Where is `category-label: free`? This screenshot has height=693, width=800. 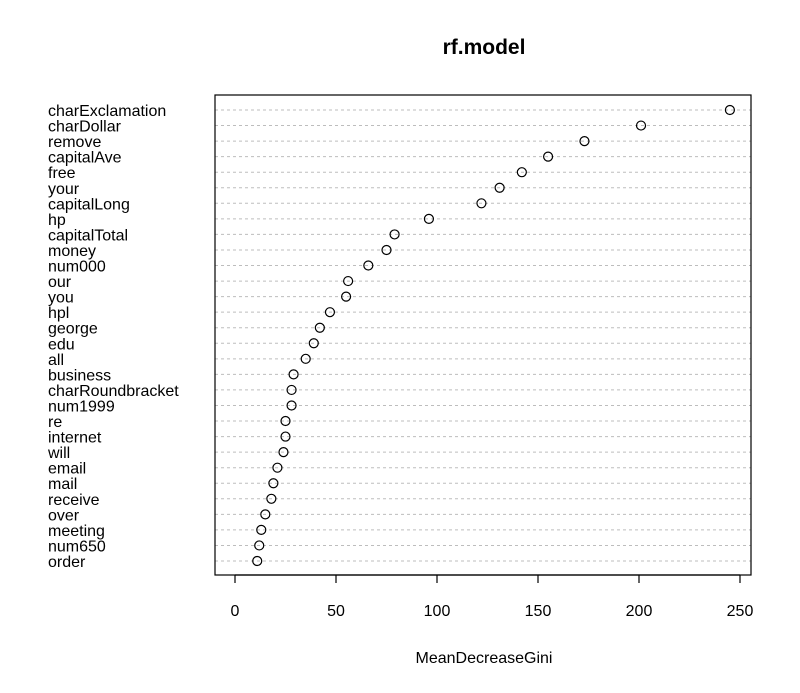 category-label: free is located at coordinates (62, 173).